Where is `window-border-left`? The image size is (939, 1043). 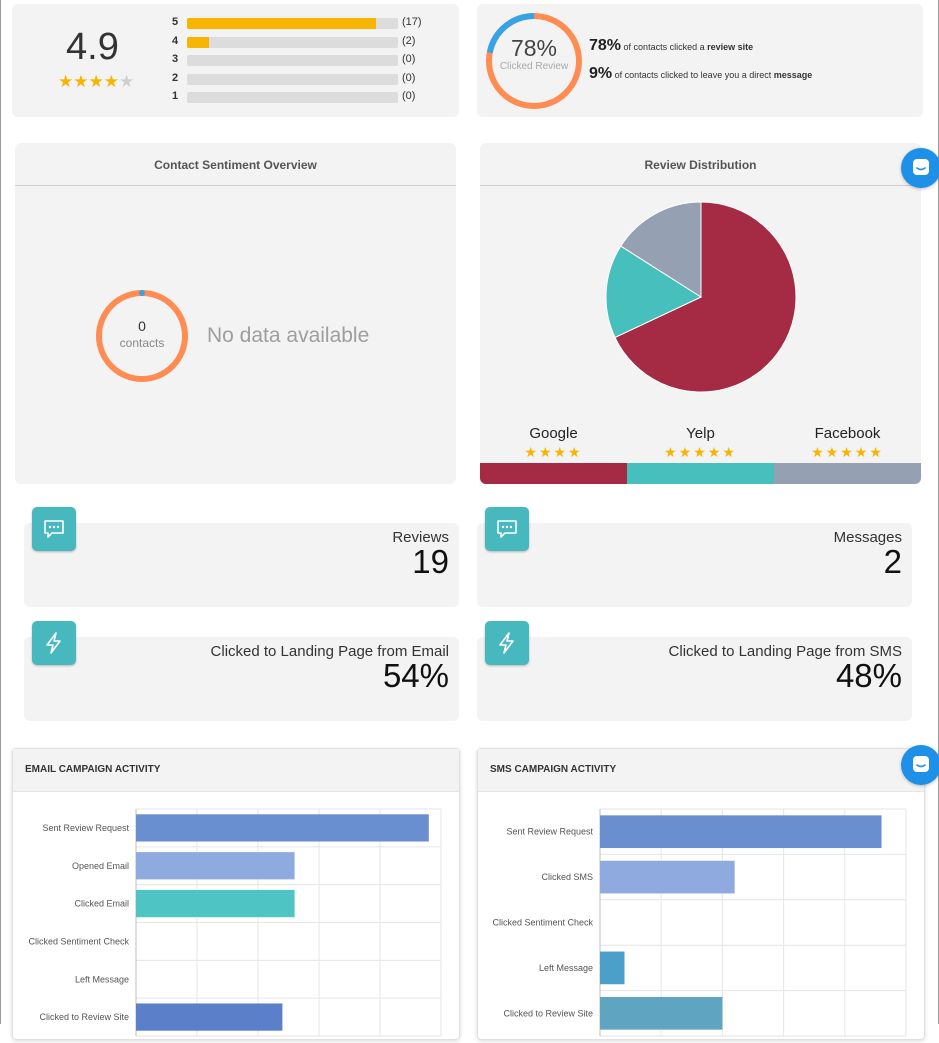 window-border-left is located at coordinates (0, 512).